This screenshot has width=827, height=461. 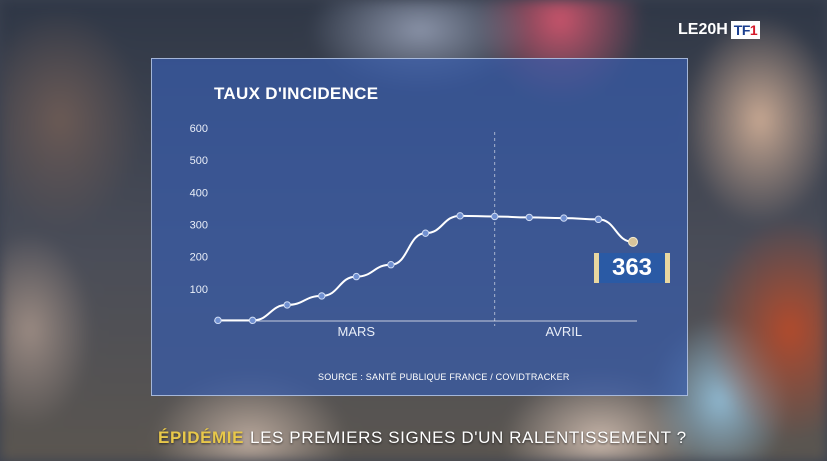 What do you see at coordinates (199, 161) in the screenshot?
I see `y-tick-label: 500` at bounding box center [199, 161].